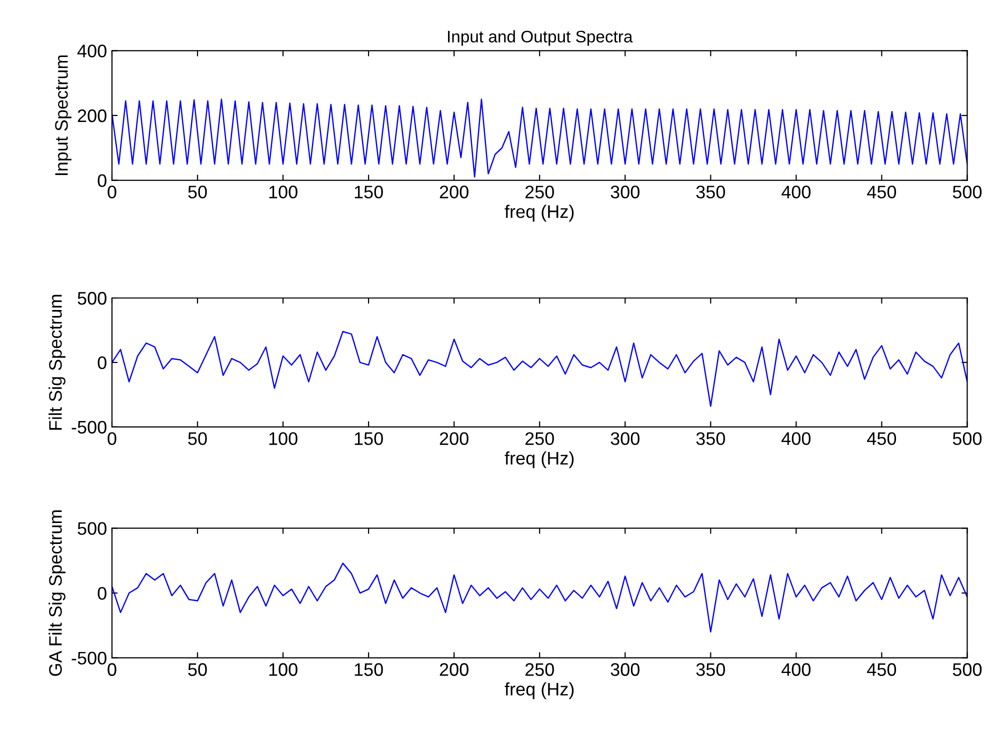 The width and height of the screenshot is (991, 745). Describe the element at coordinates (540, 38) in the screenshot. I see `chart-title: Input and Output Spectra` at that location.